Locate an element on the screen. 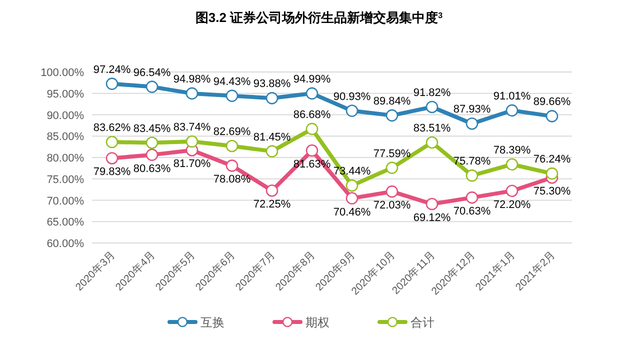  y-tick-label: 100.00% is located at coordinates (62, 73).